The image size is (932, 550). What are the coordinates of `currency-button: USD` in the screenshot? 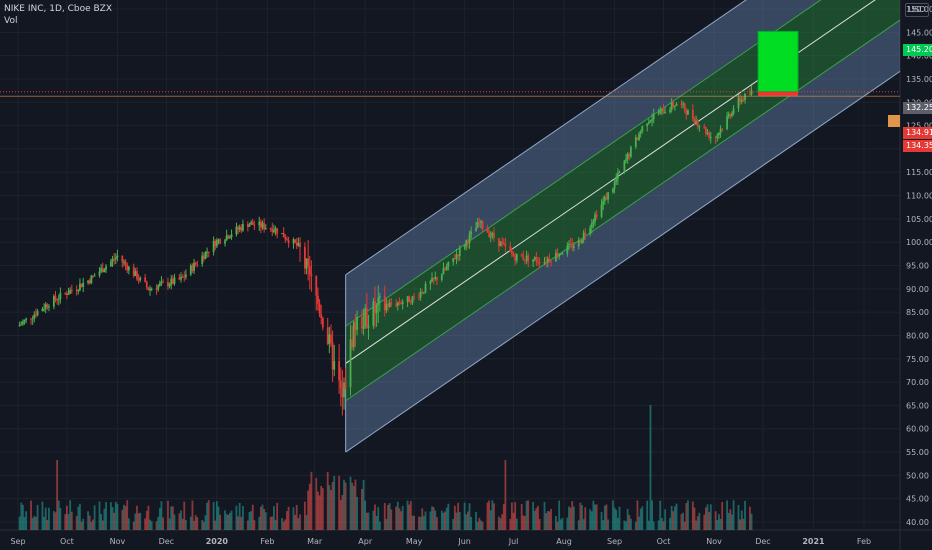 It's located at (917, 10).